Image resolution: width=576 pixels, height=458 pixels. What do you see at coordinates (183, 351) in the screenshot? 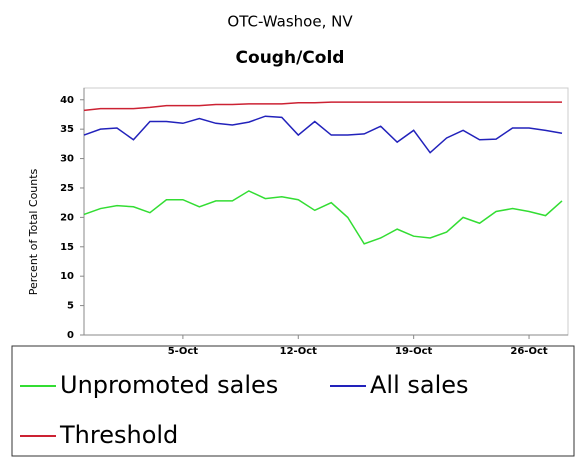
I see `x-tick-label: 5-Oct` at bounding box center [183, 351].